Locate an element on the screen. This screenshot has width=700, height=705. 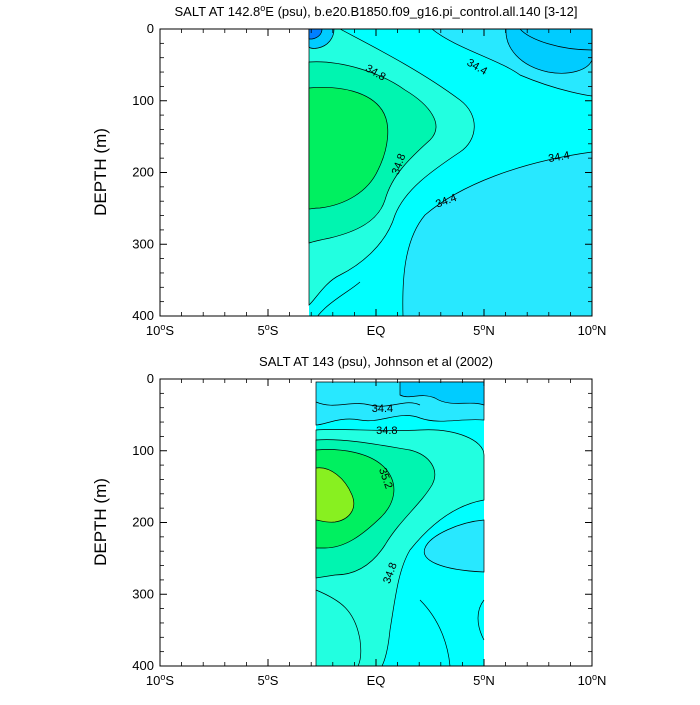
bottom-contour-label: 34.4 is located at coordinates (382, 409).